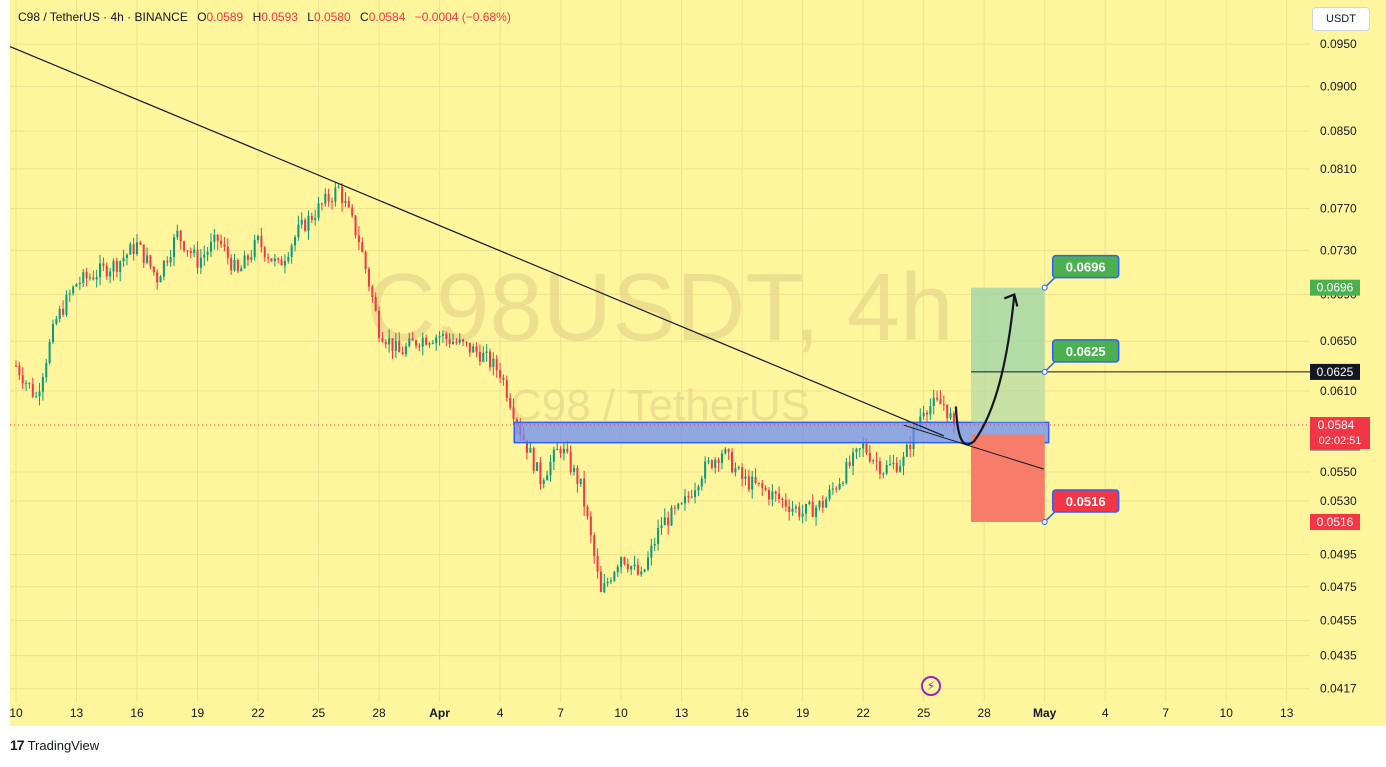  I want to click on time-tick-label: 13, so click(1287, 713).